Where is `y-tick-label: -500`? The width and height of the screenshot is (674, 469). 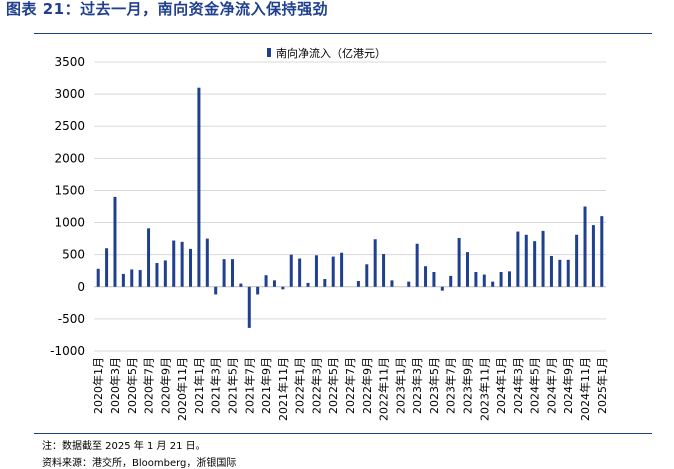 y-tick-label: -500 is located at coordinates (71, 319).